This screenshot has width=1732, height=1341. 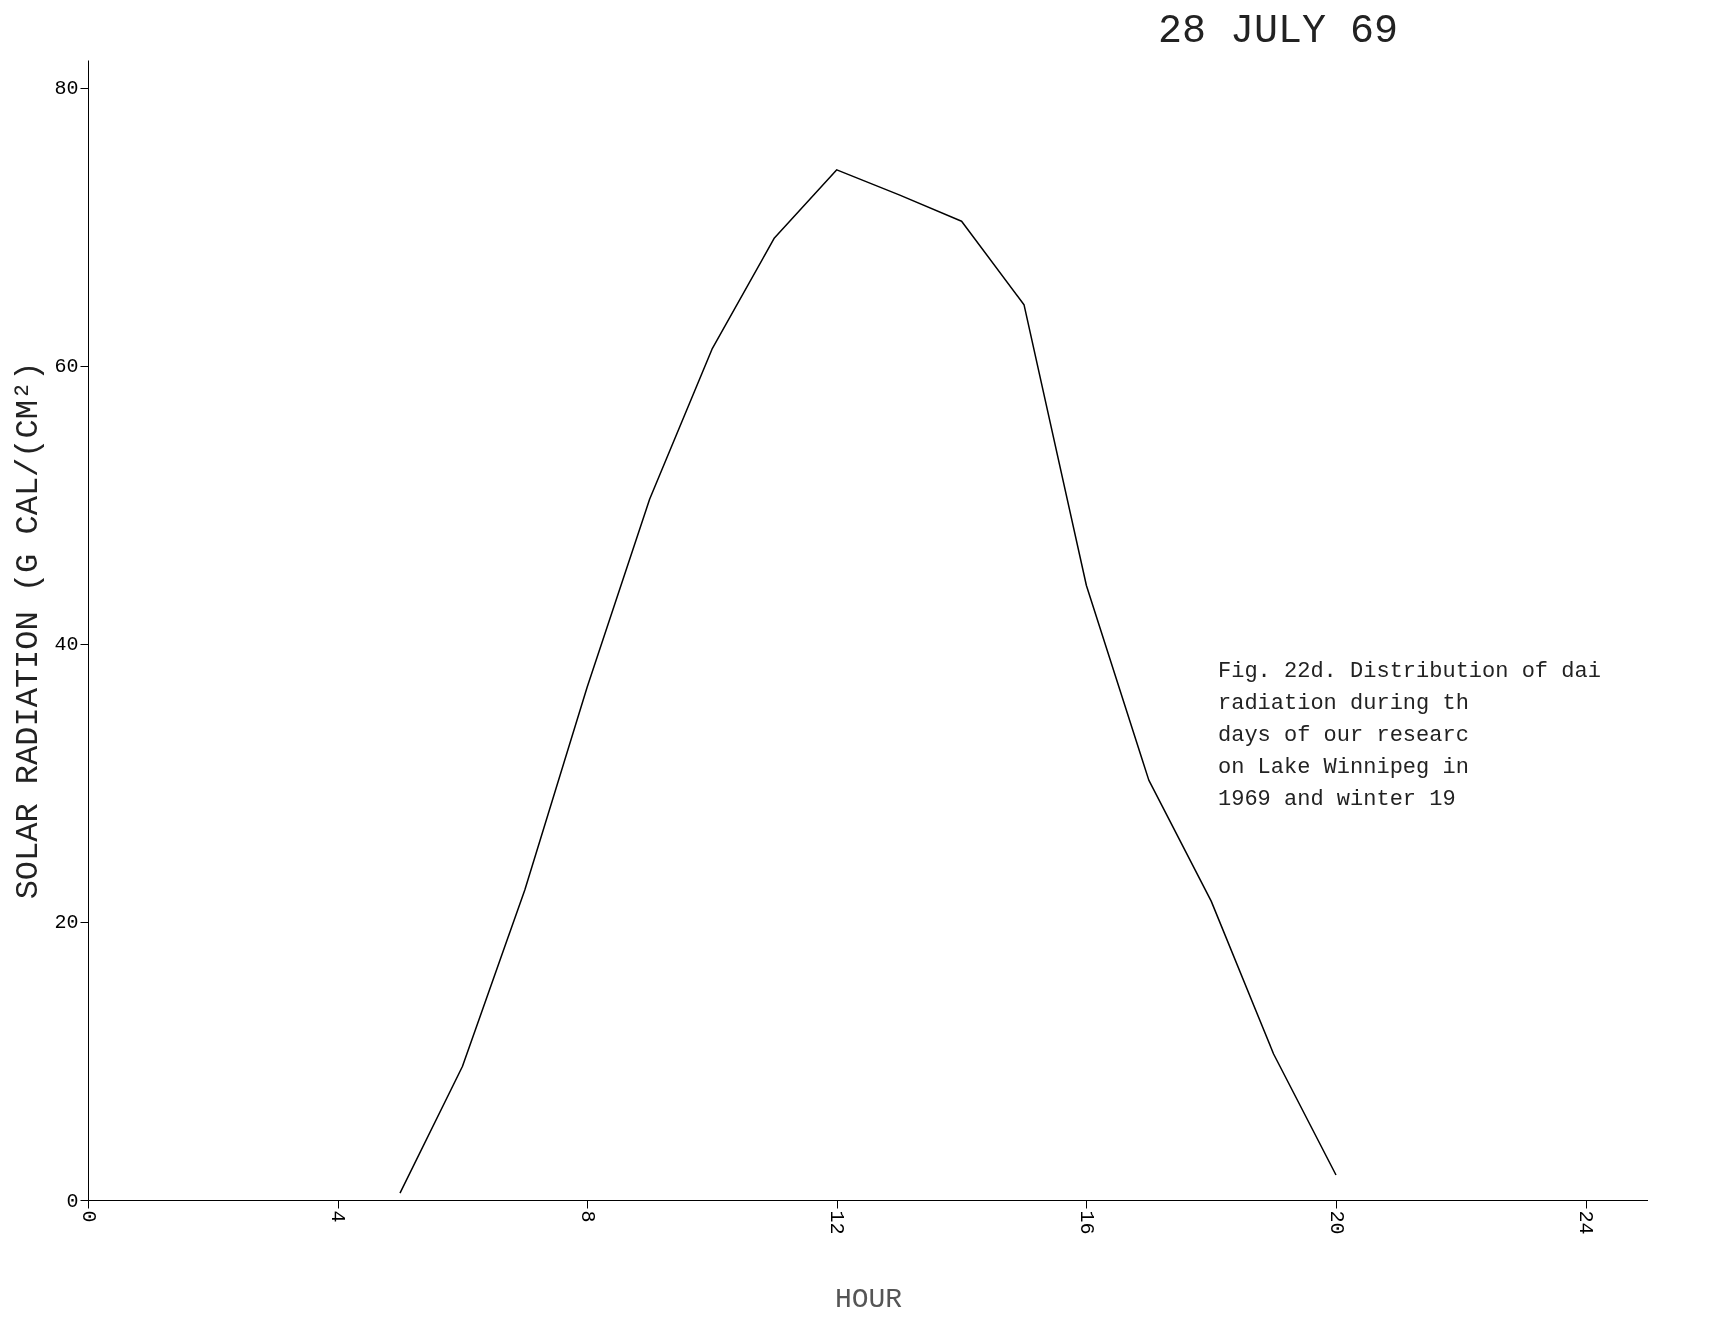 I want to click on annotation: Fig. 22d. Distribution of dai radiation during th days of our researc on Lake Winnipeg in 1969 and winter 19, so click(x=1409, y=735).